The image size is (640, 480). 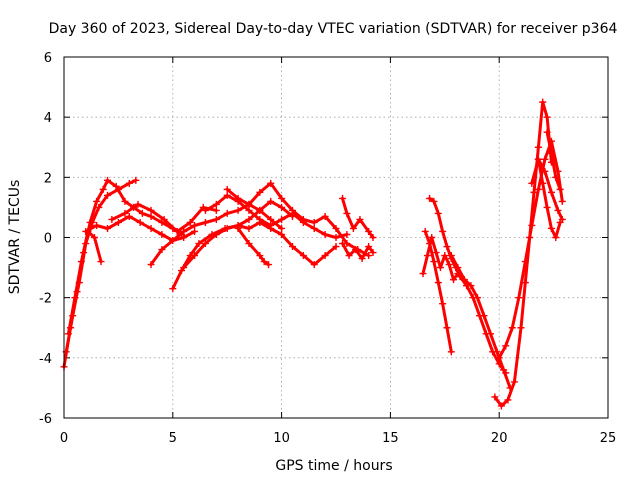 I want to click on y-tick-label: -2, so click(x=45, y=299).